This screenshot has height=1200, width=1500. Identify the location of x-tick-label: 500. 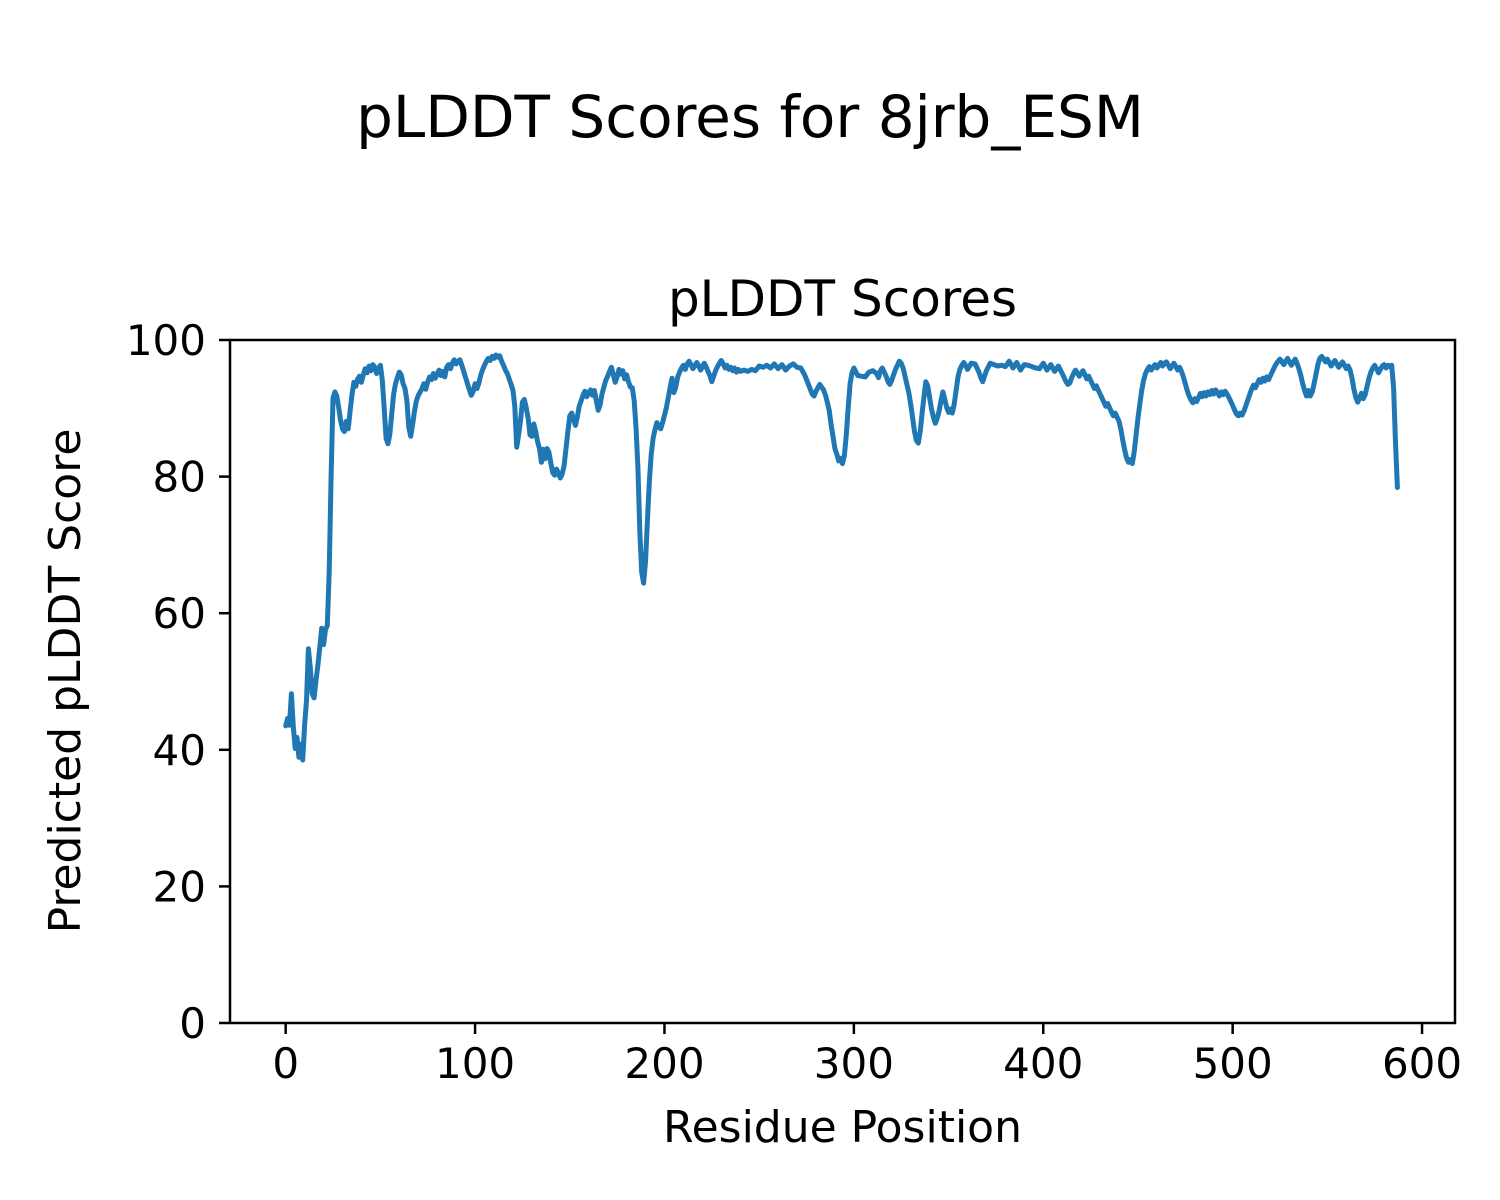
(1233, 1063).